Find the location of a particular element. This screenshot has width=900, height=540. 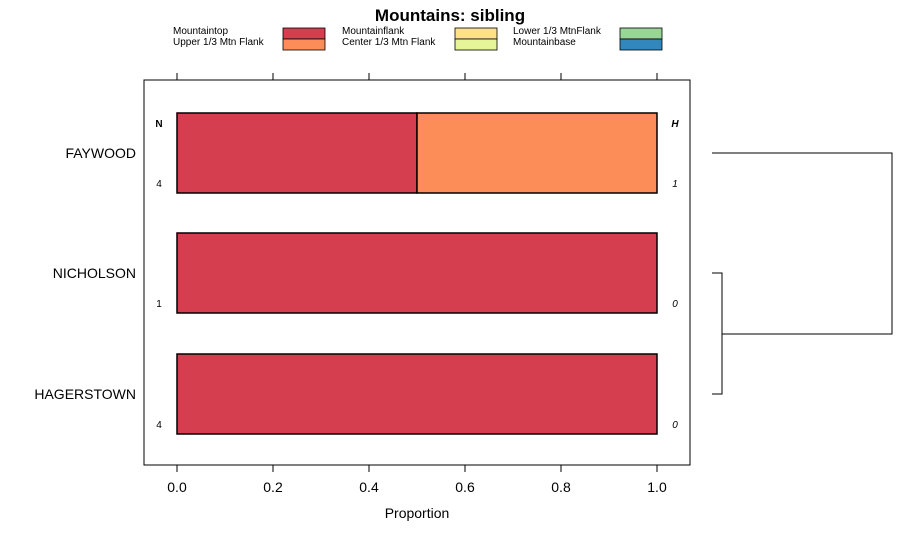

x-tick-label: 0.8 is located at coordinates (561, 487).